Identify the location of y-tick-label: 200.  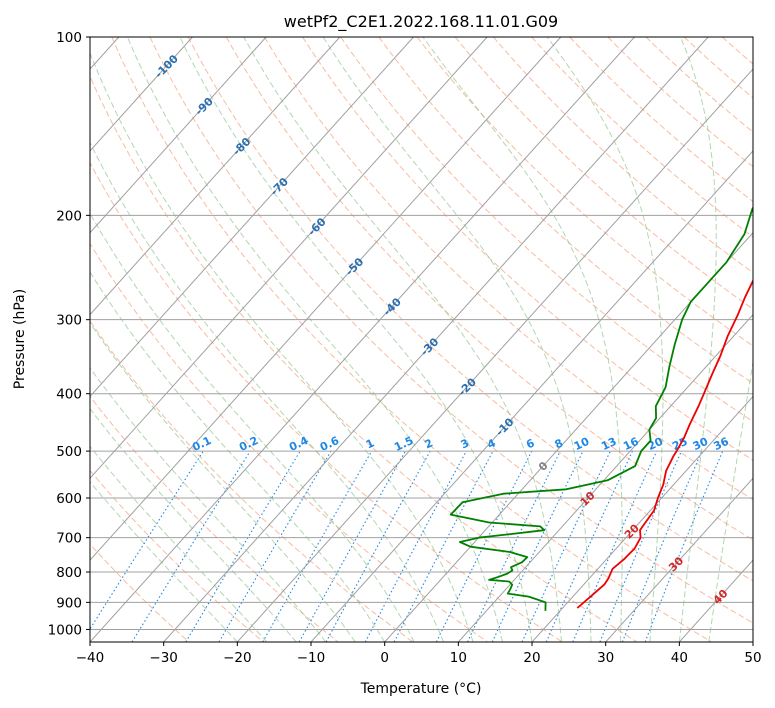
(69, 216).